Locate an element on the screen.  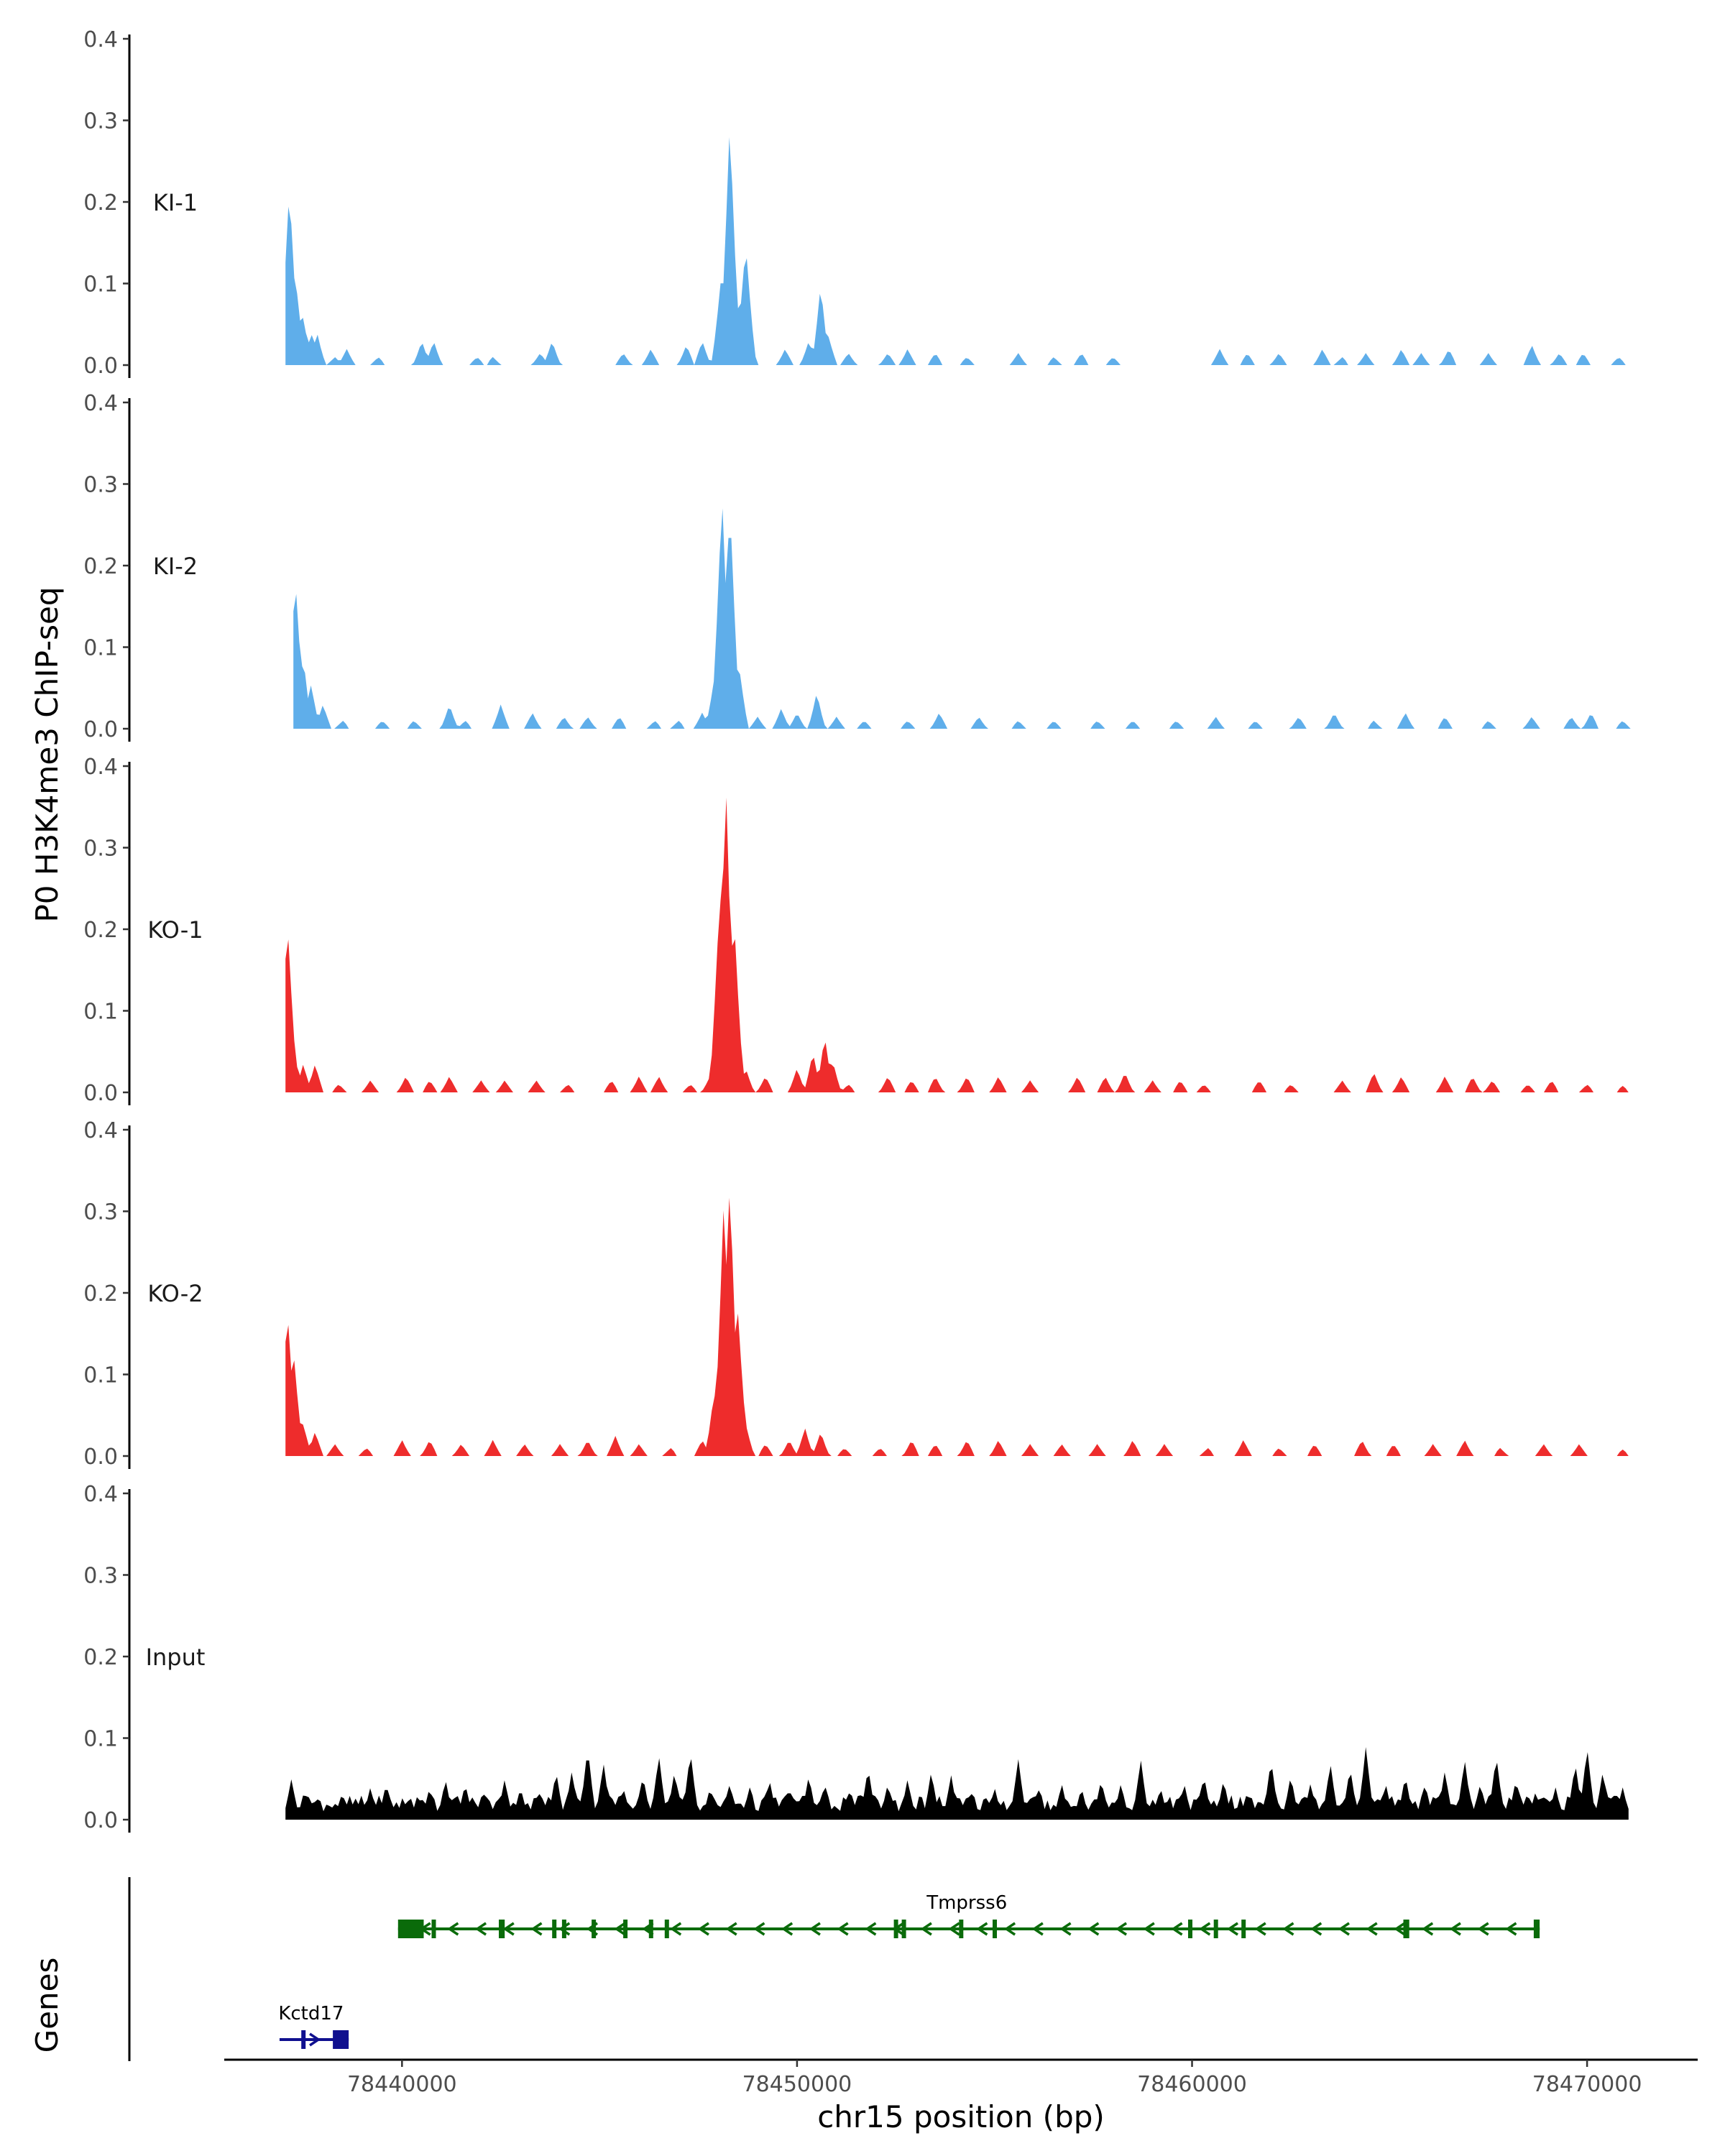
gene-label: Kctd17 is located at coordinates (311, 2013).